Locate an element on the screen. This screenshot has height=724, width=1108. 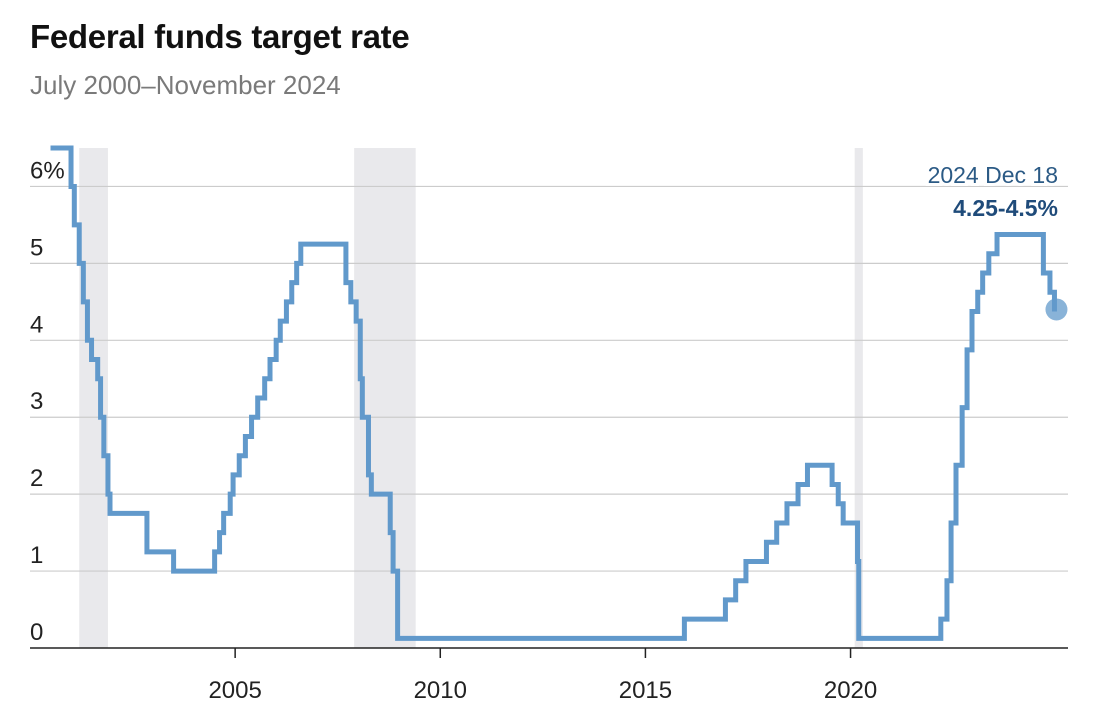
annotation-value: 4.25-4.5% is located at coordinates (1005, 208).